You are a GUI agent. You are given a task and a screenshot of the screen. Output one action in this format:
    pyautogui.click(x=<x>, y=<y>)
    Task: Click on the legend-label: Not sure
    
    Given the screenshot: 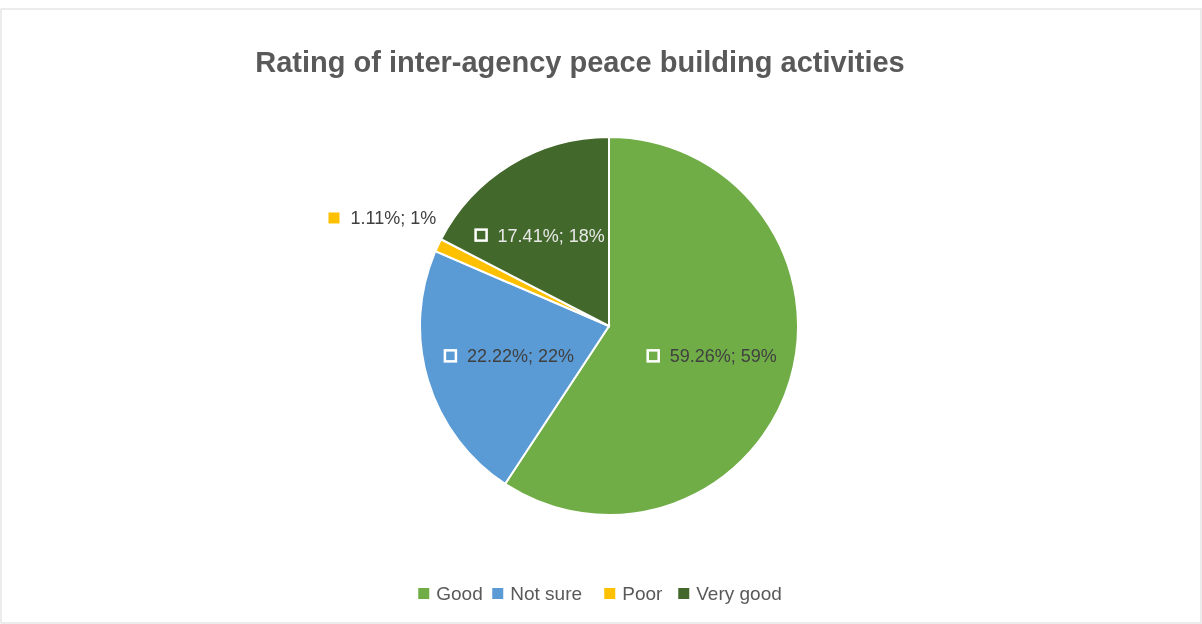 What is the action you would take?
    pyautogui.click(x=546, y=593)
    